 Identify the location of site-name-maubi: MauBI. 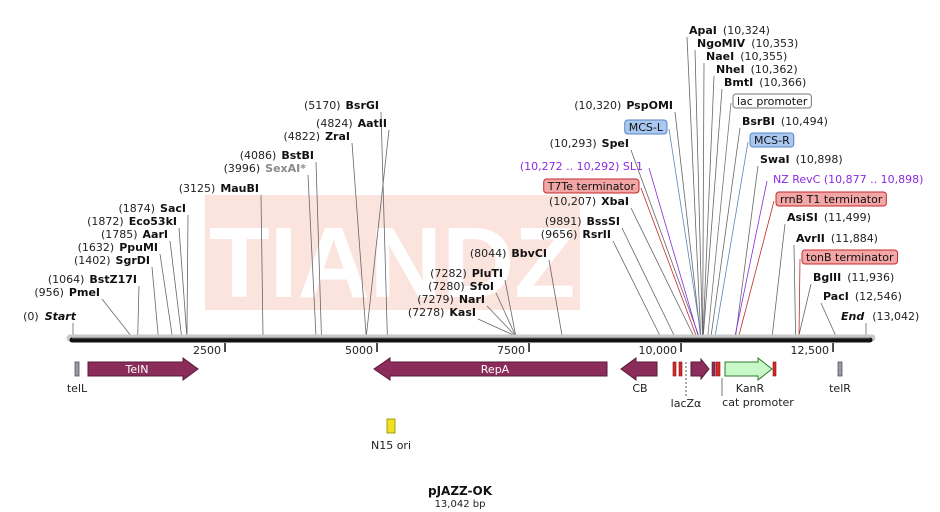
(239, 188).